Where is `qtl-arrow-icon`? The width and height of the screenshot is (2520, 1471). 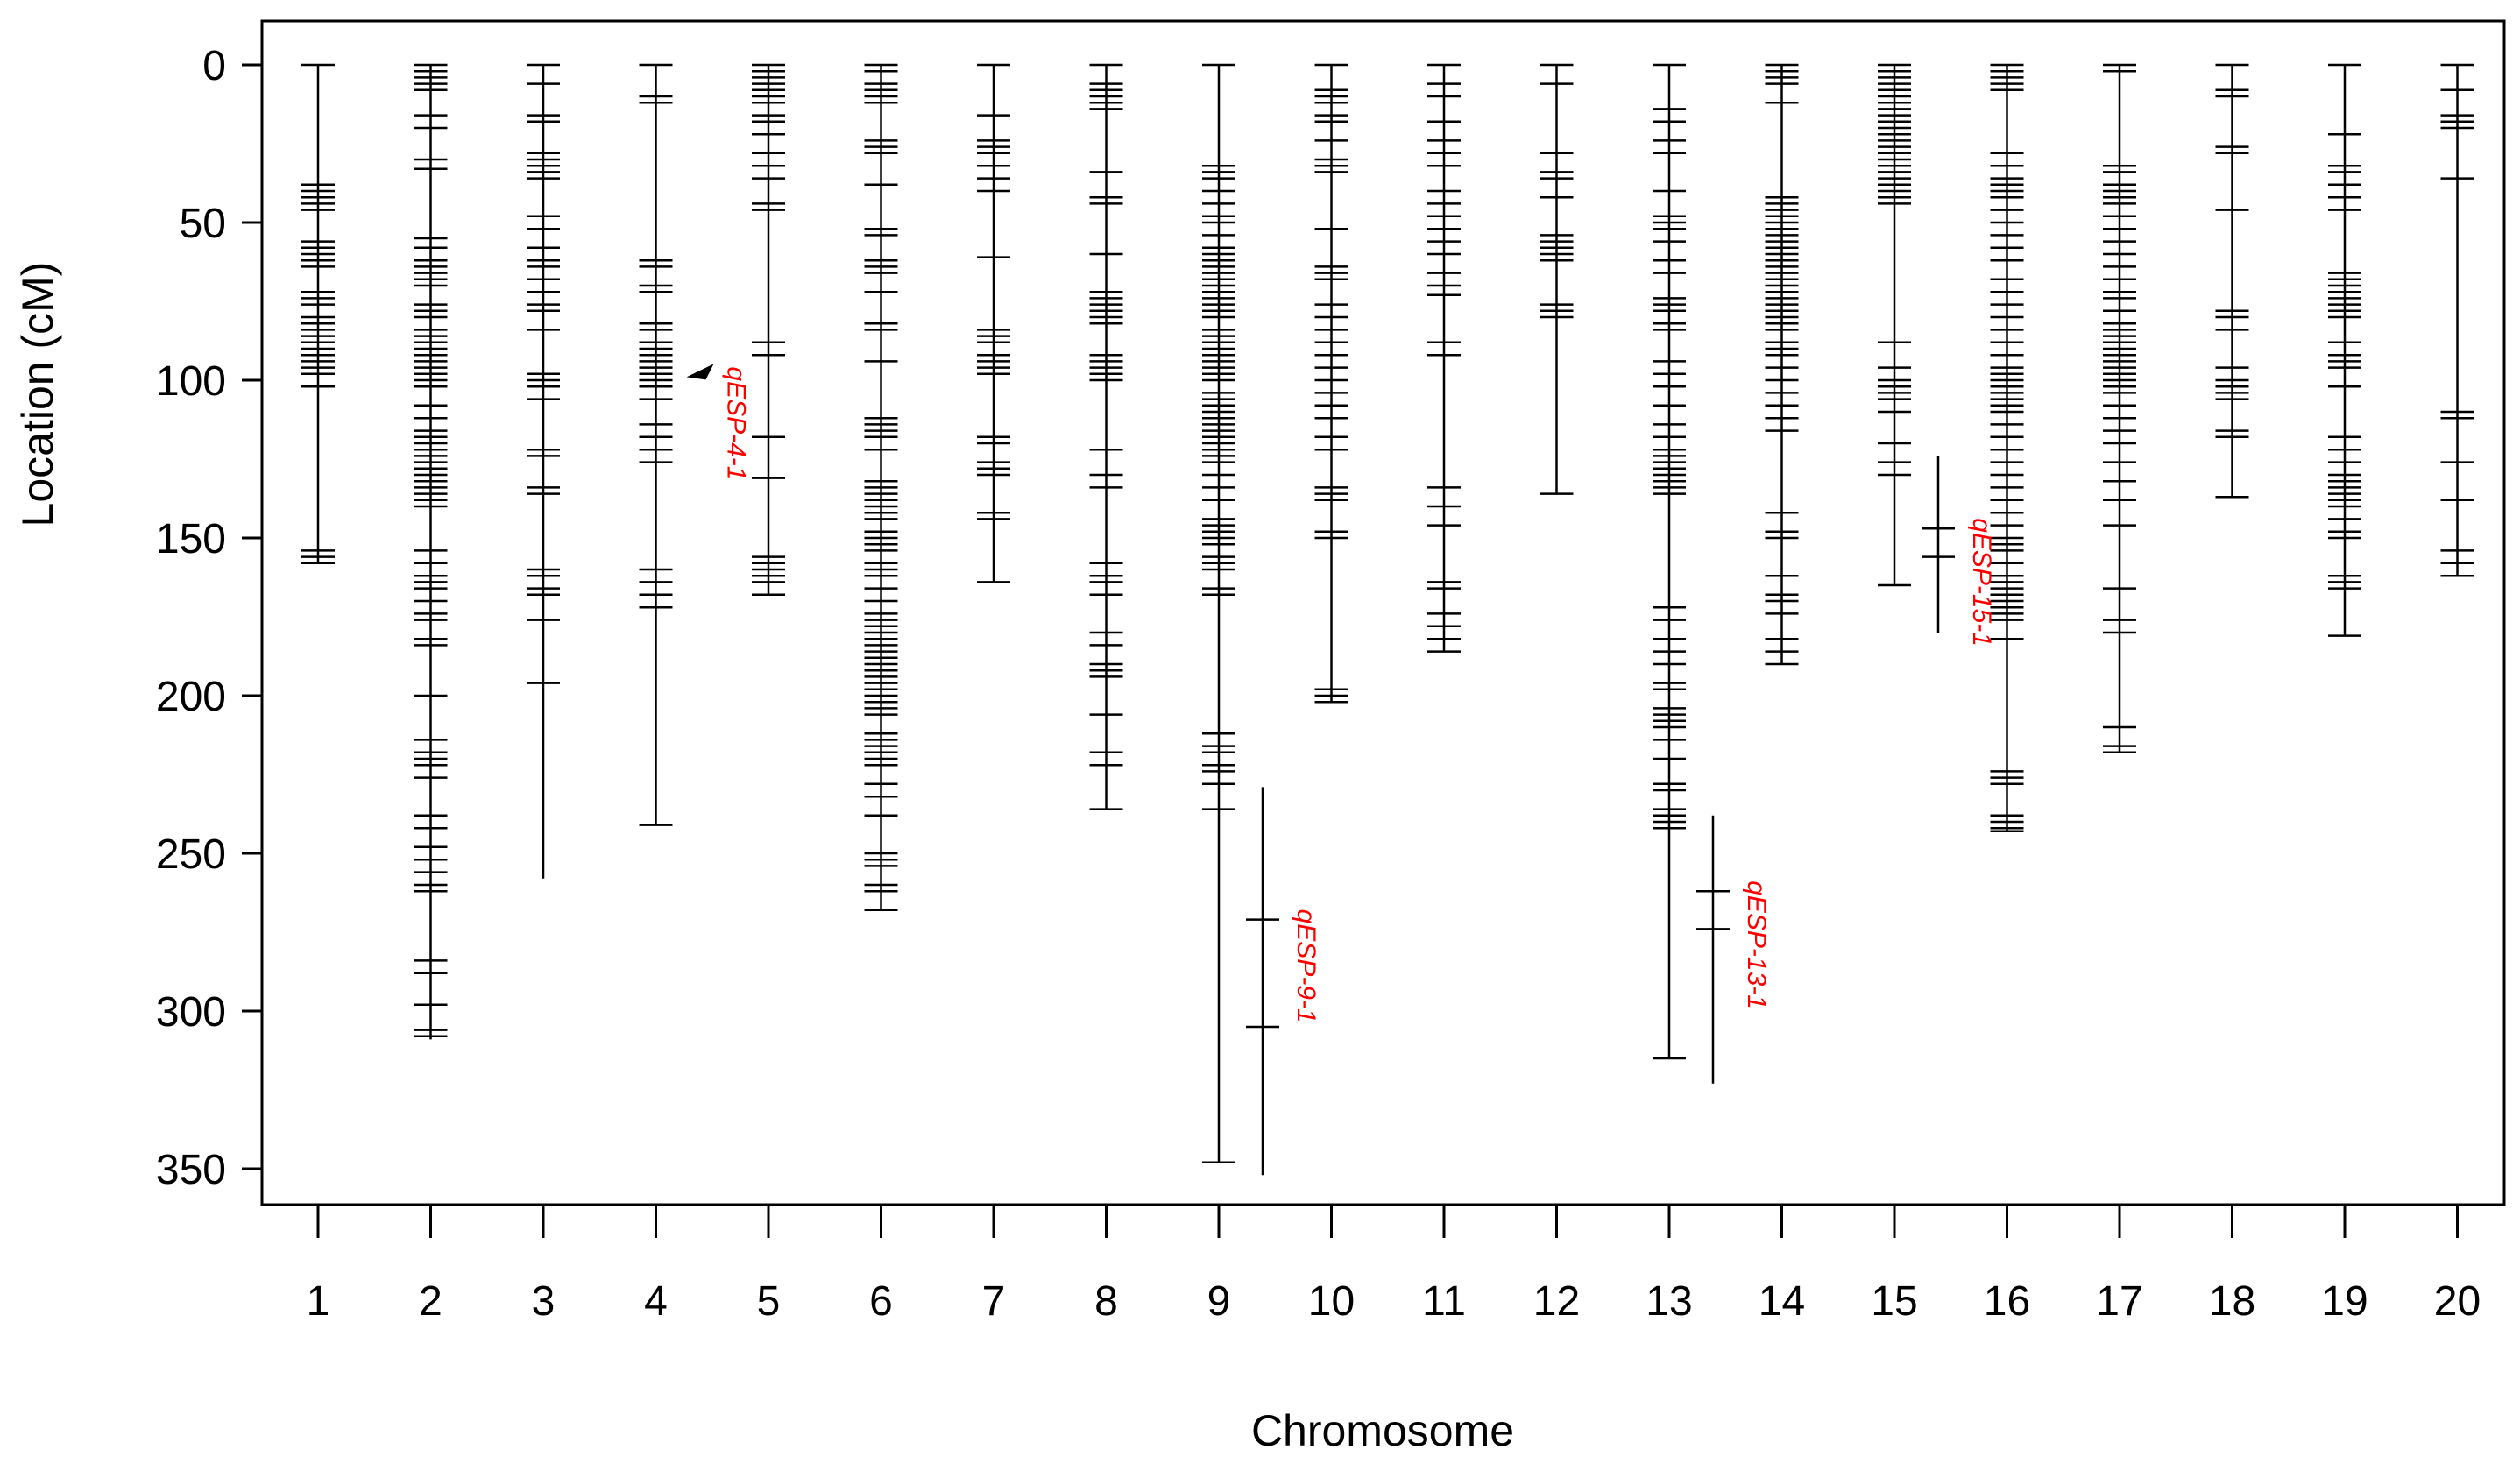
qtl-arrow-icon is located at coordinates (700, 372).